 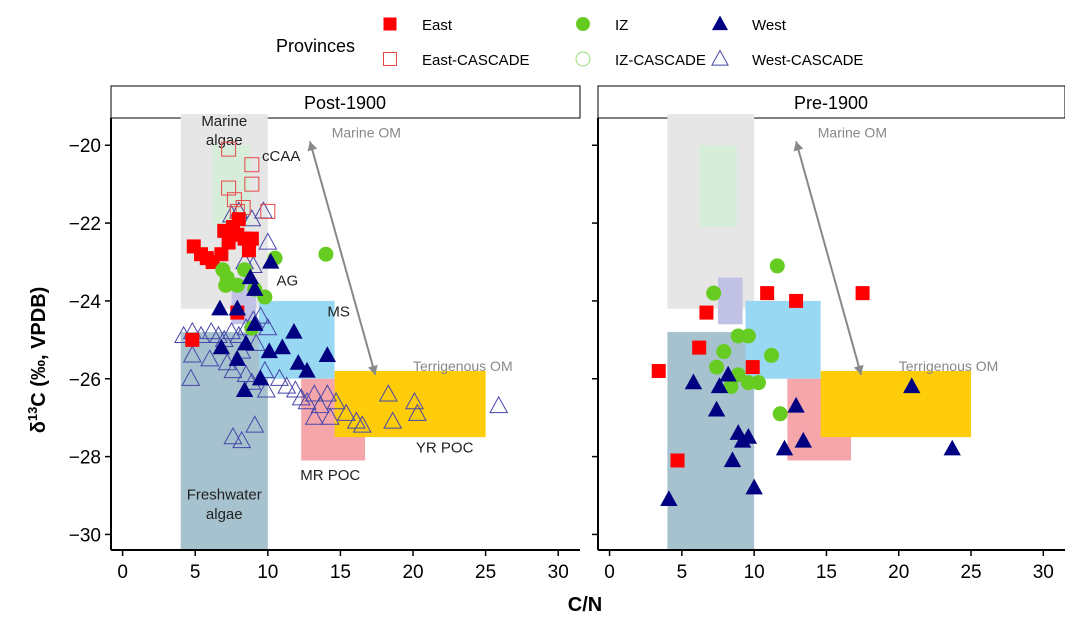 What do you see at coordinates (315, 46) in the screenshot?
I see `legend-title: Provinces` at bounding box center [315, 46].